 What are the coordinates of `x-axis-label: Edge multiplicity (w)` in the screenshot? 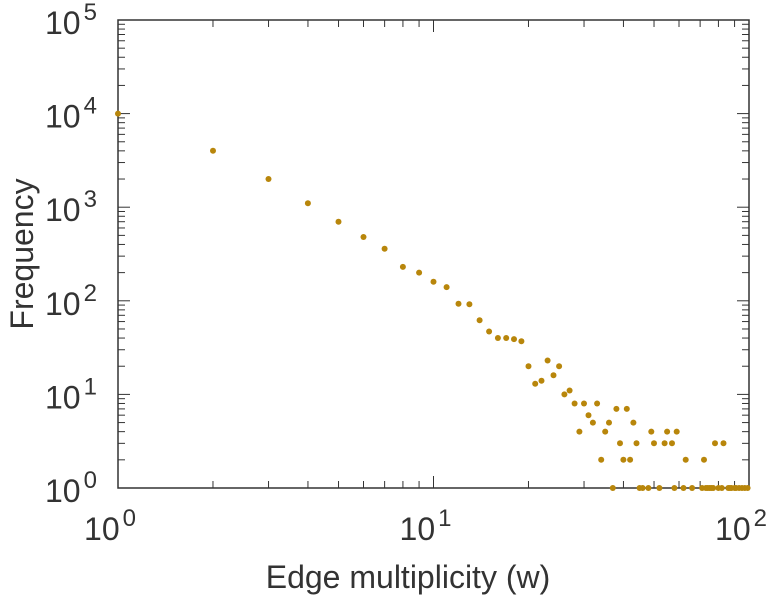 It's located at (408, 577).